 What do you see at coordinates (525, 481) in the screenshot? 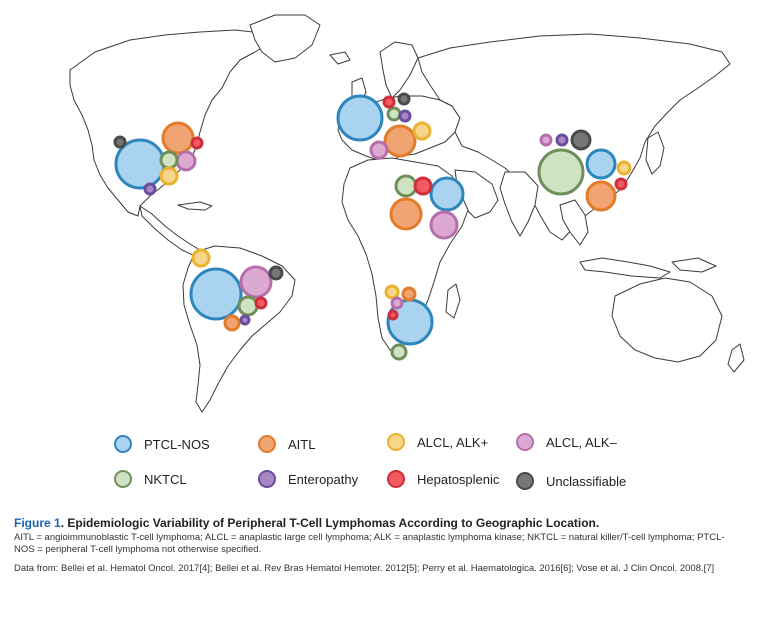
I see `legend-swatch-unclass` at bounding box center [525, 481].